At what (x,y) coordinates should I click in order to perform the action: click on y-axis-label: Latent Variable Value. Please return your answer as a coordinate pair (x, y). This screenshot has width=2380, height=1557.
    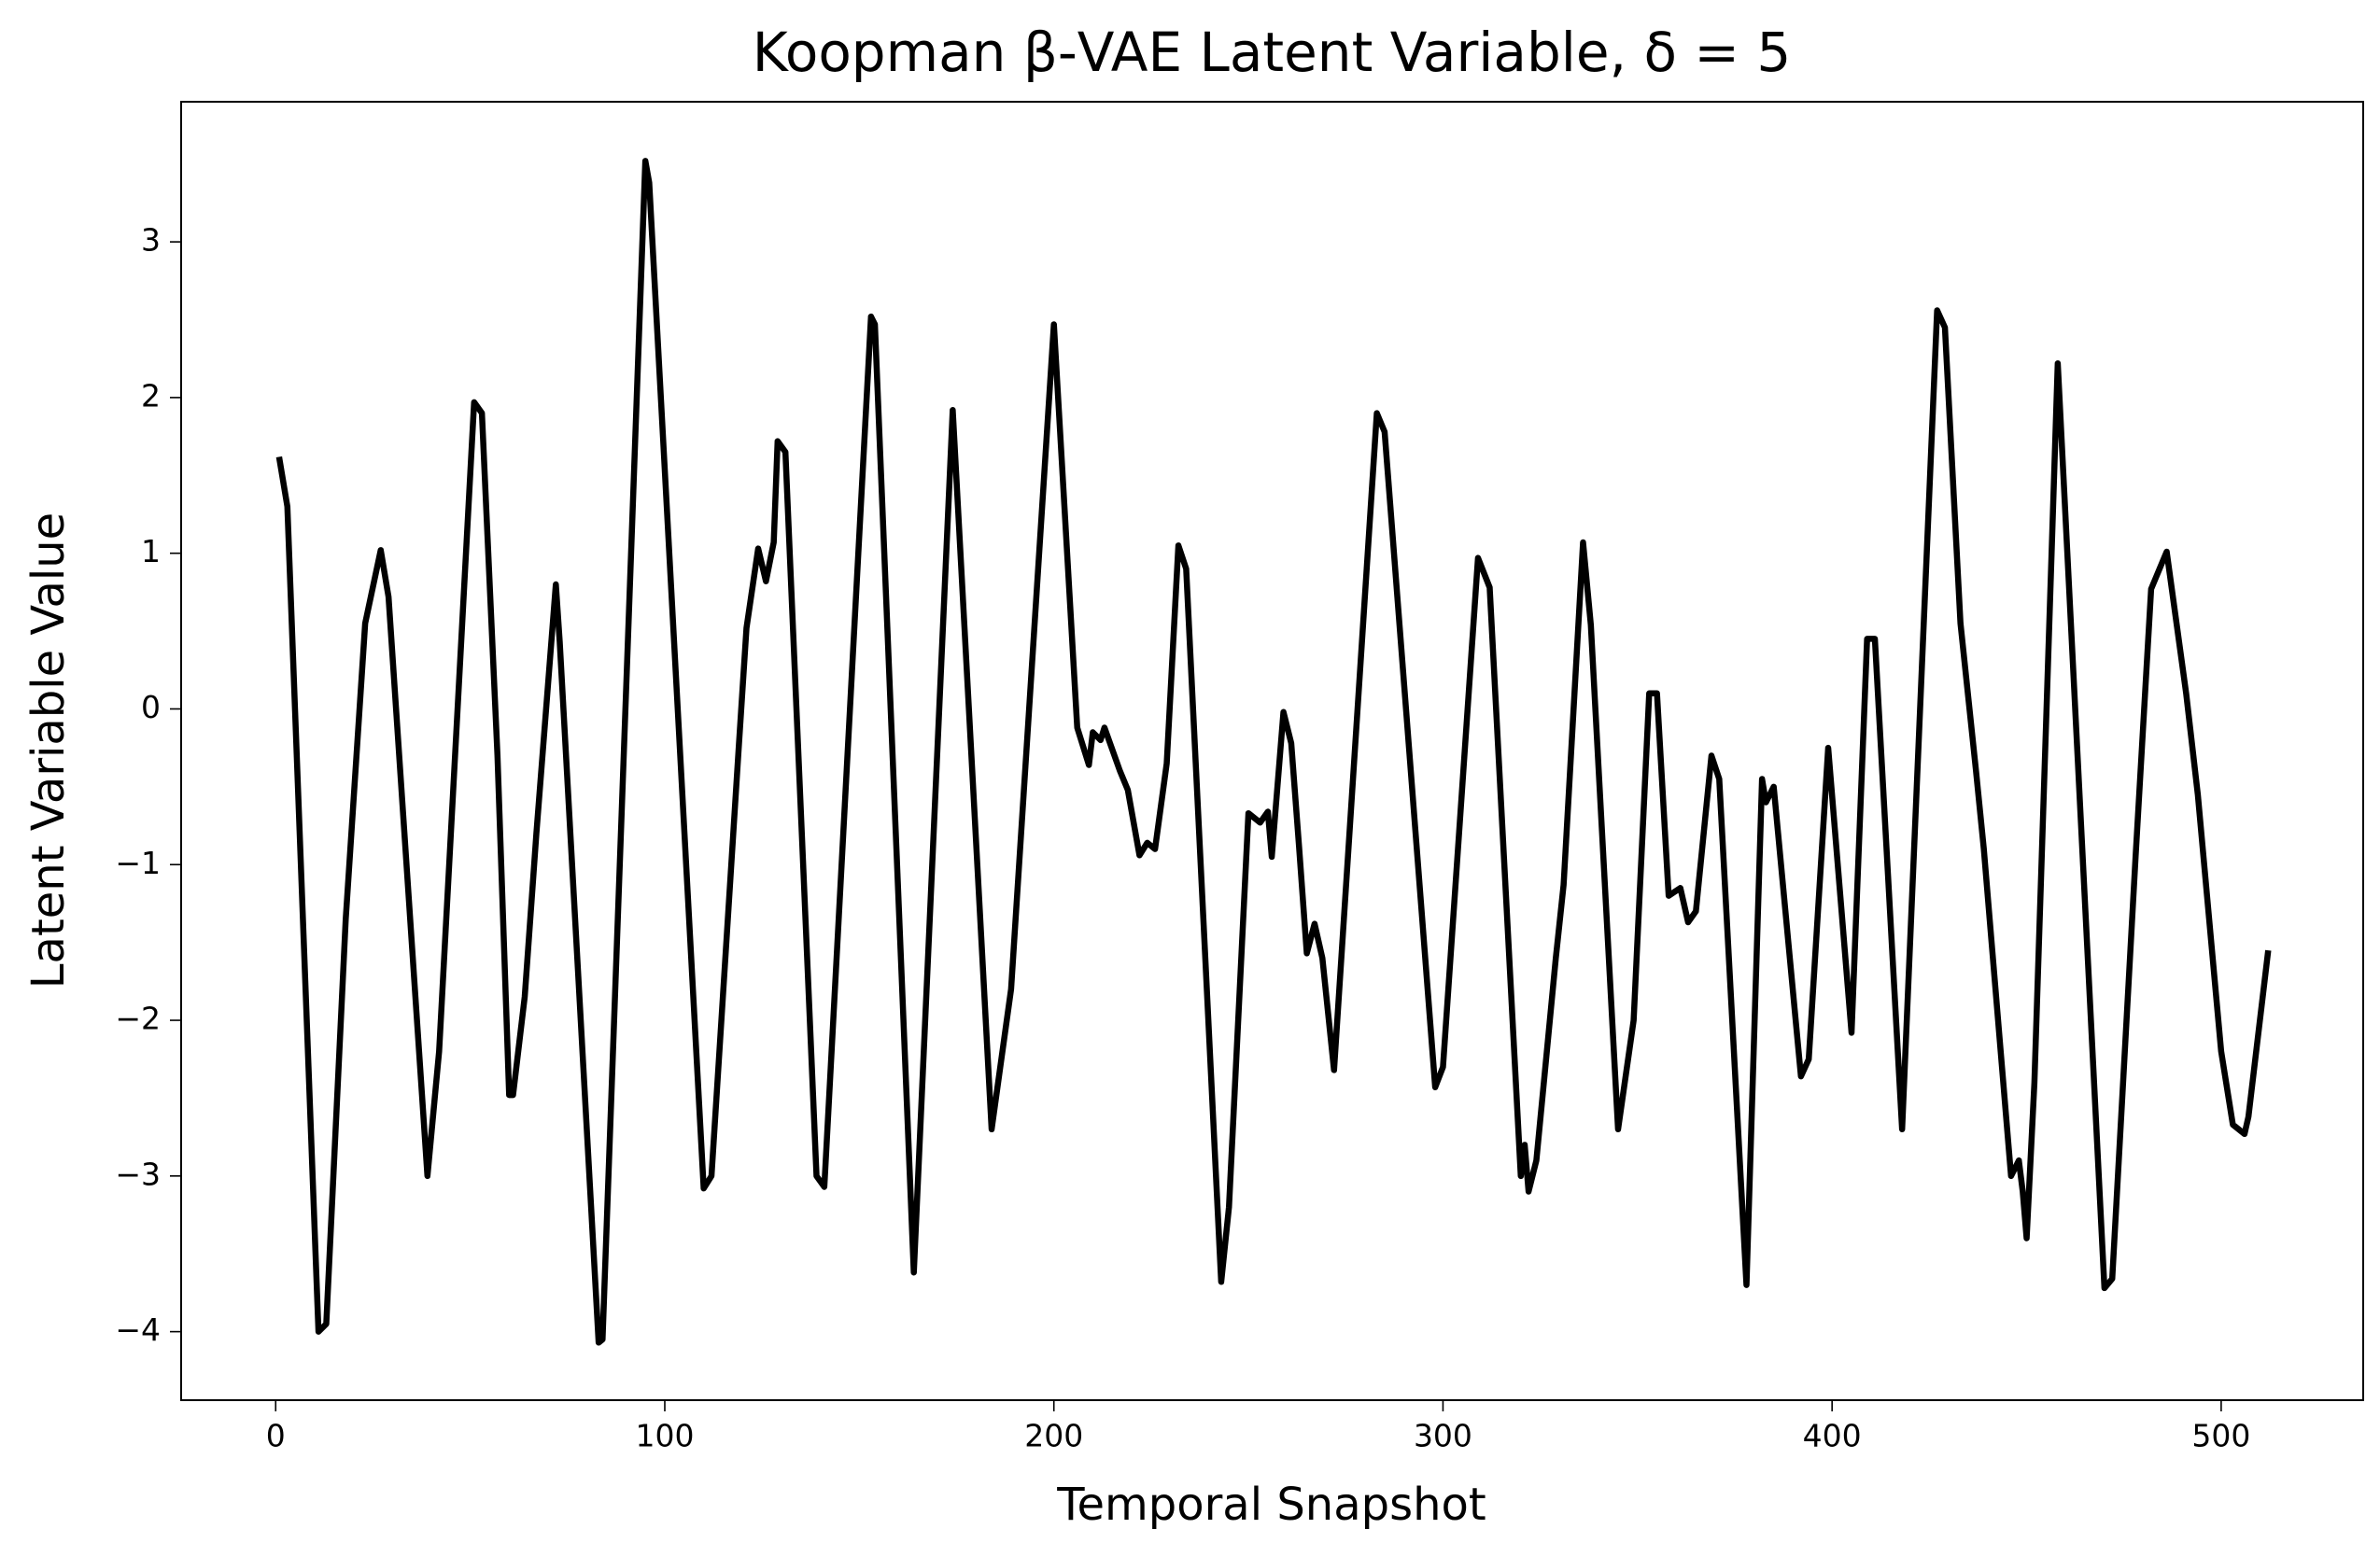
    Looking at the image, I should click on (48, 750).